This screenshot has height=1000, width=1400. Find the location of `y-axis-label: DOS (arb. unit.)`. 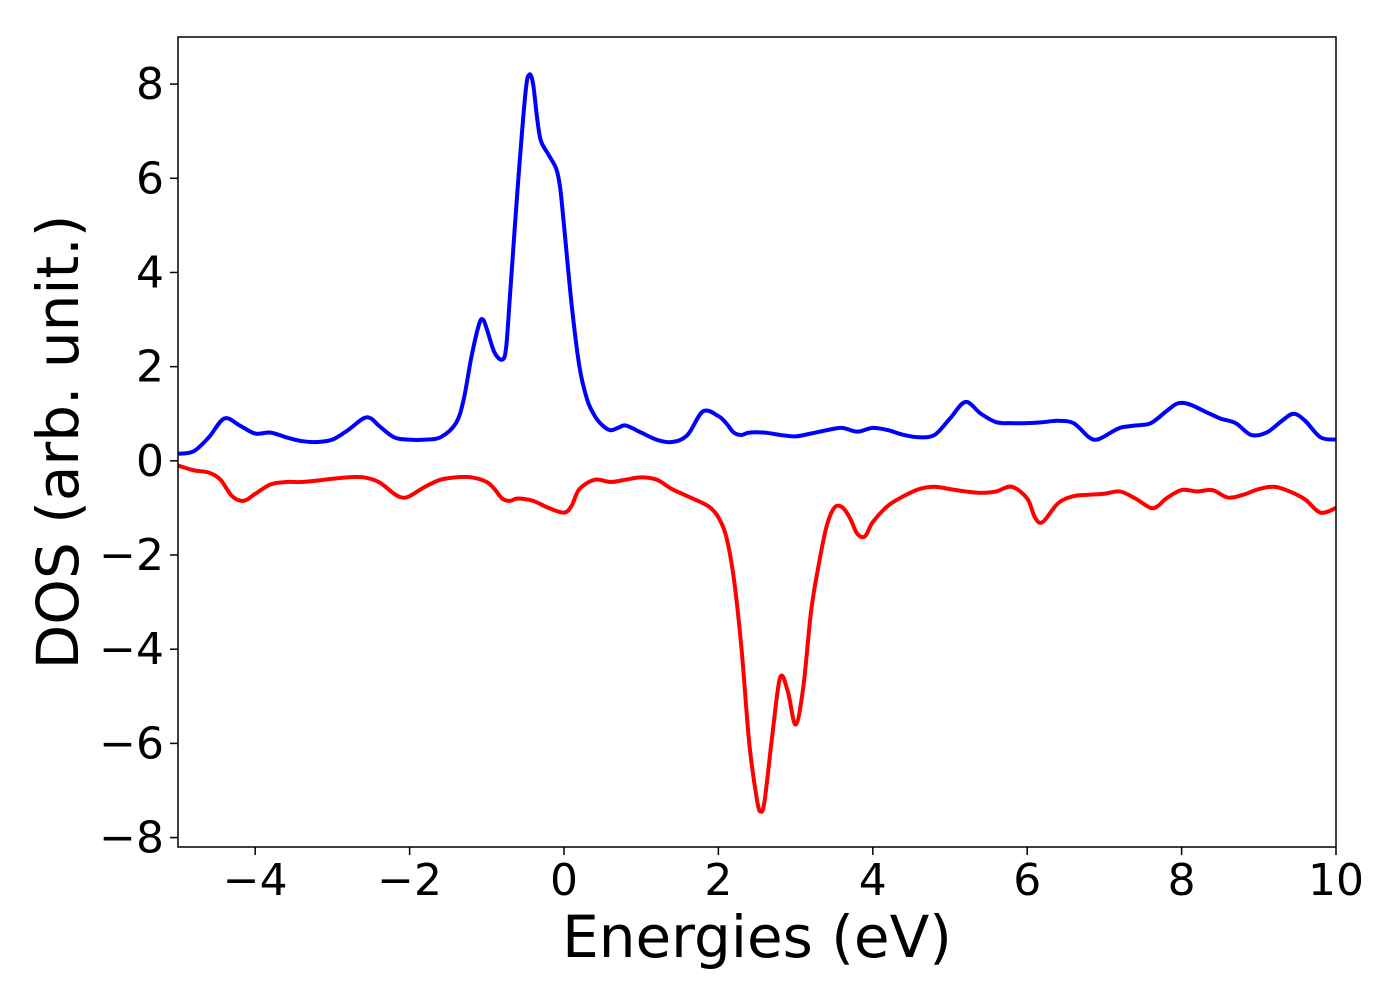

y-axis-label: DOS (arb. unit.) is located at coordinates (58, 442).